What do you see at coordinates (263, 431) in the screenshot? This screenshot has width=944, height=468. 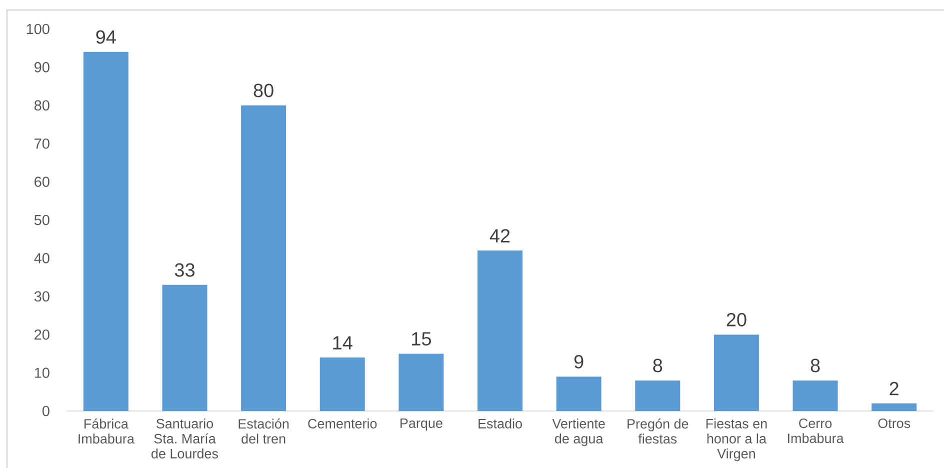 I see `x-tick-label: Estación del tren` at bounding box center [263, 431].